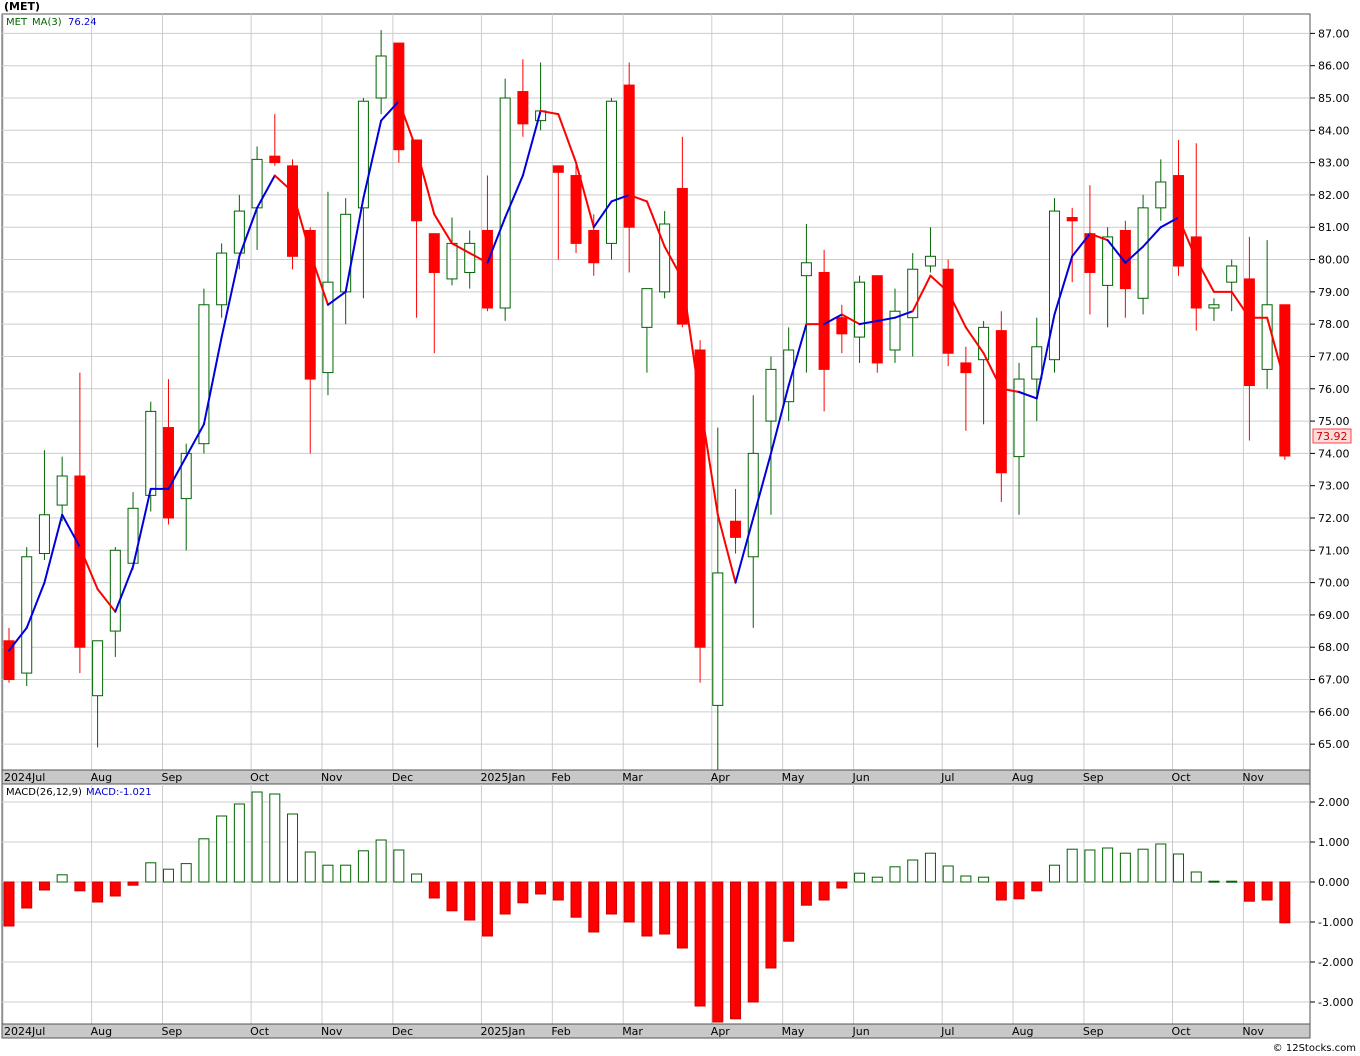  What do you see at coordinates (1331, 902) in the screenshot?
I see `macd-axis: 2.000 1.000 0.000 -1.000 -2.000 -3.000` at bounding box center [1331, 902].